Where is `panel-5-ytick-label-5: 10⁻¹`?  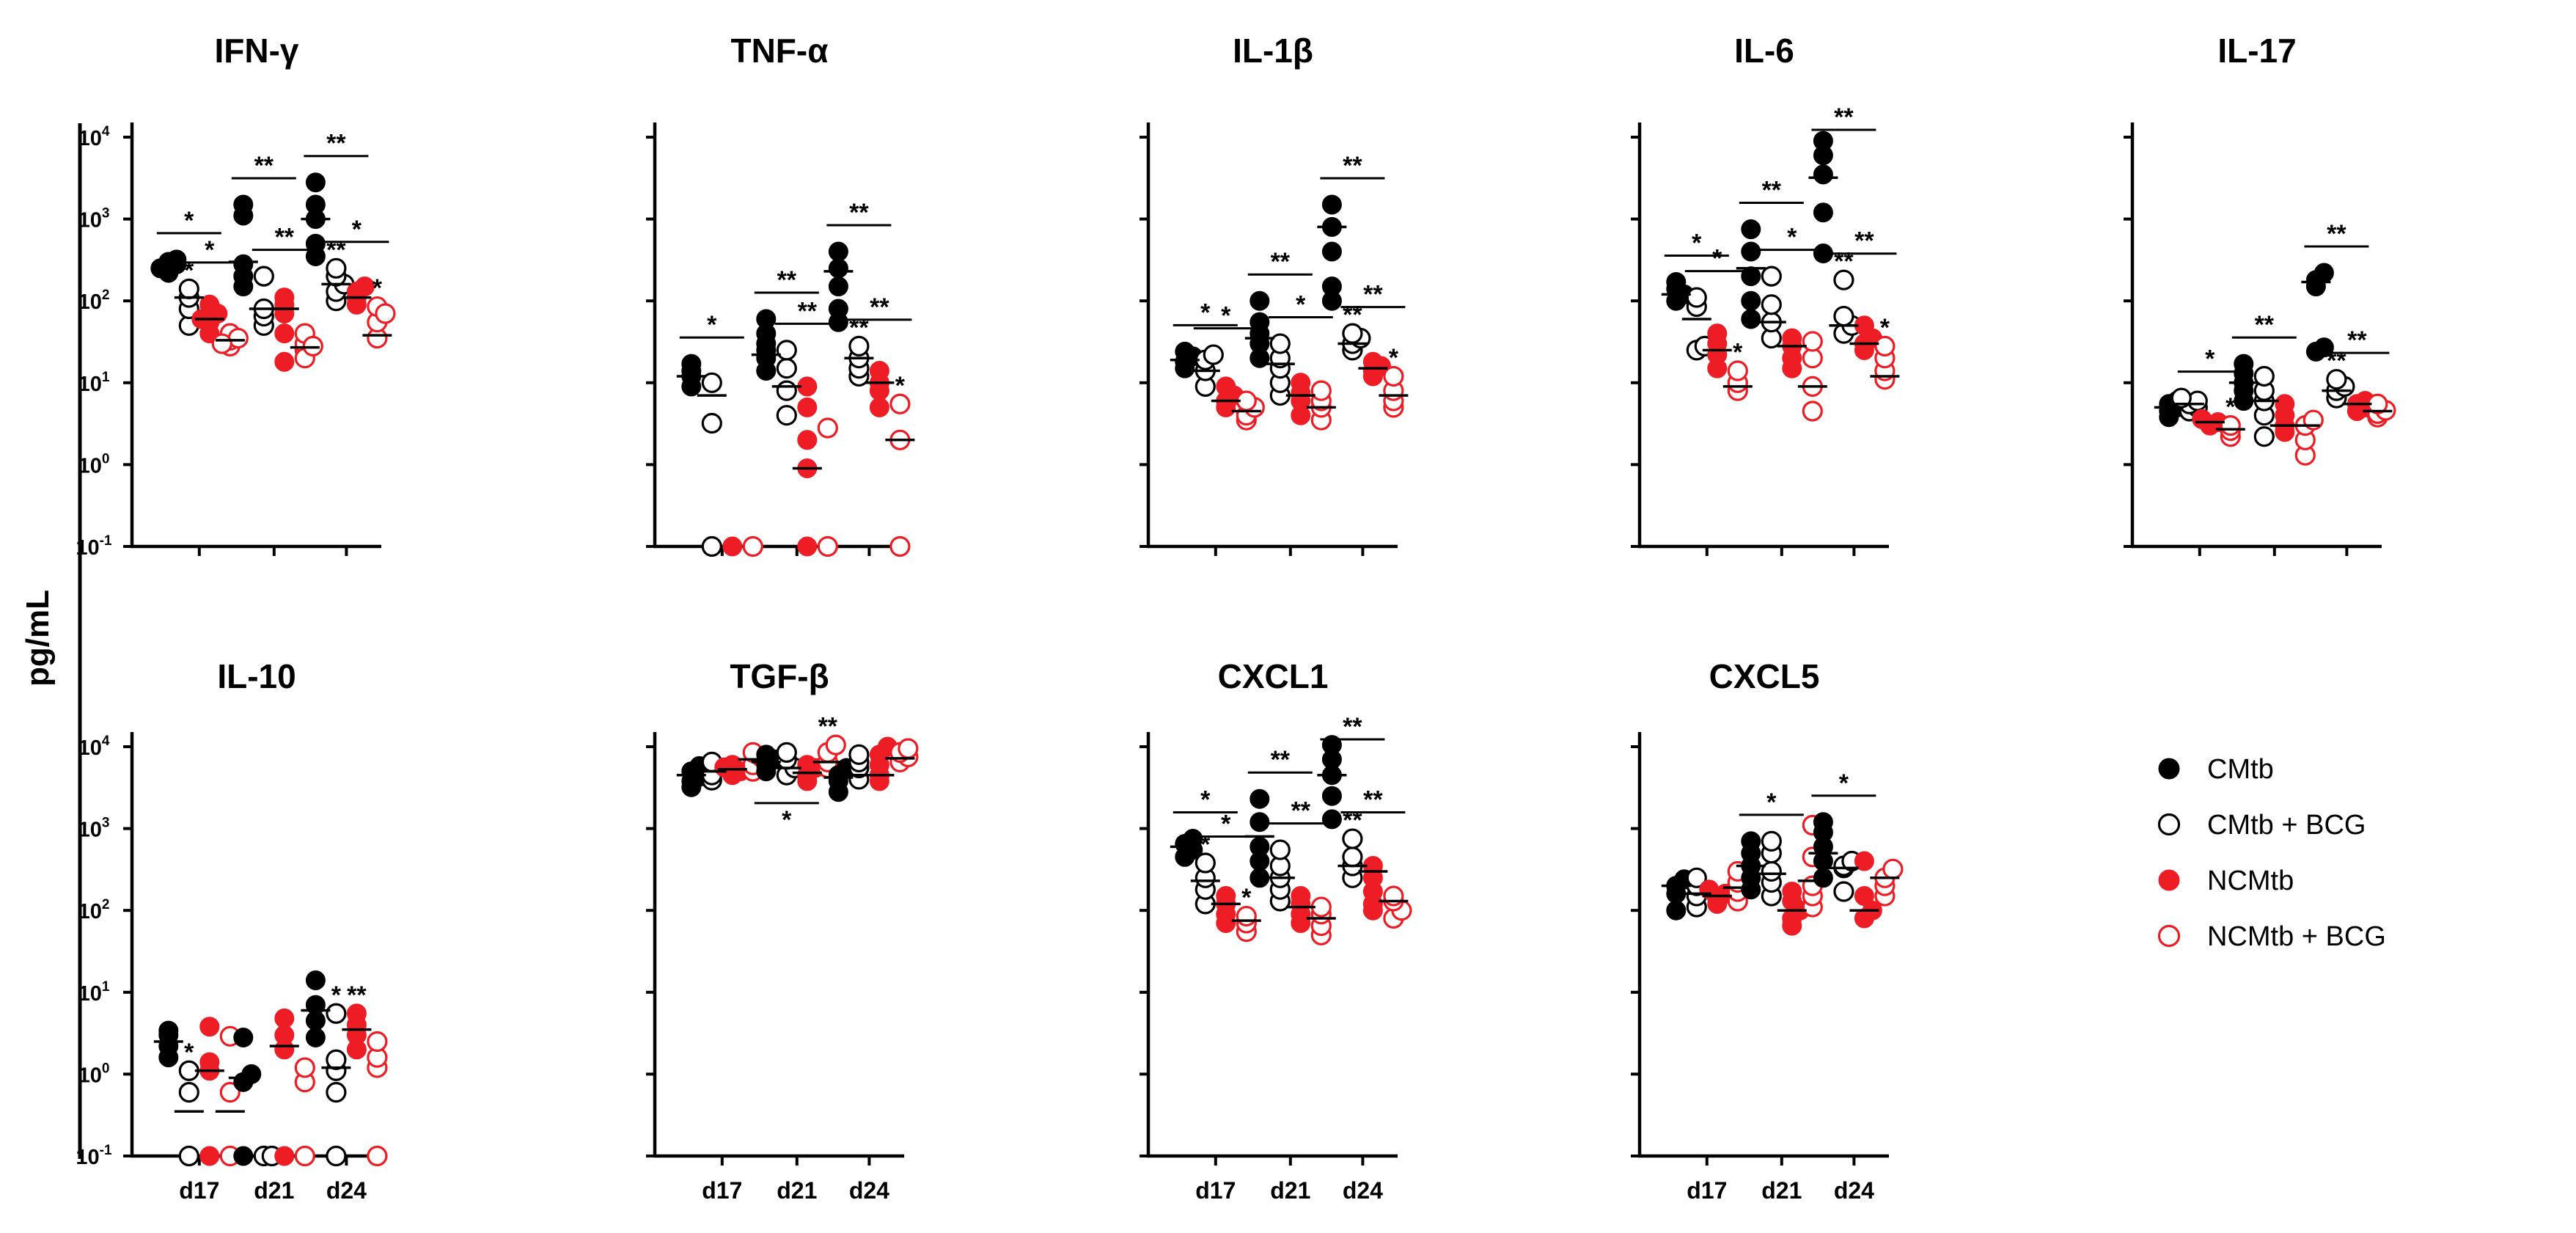 panel-5-ytick-label-5: 10⁻¹ is located at coordinates (94, 1156).